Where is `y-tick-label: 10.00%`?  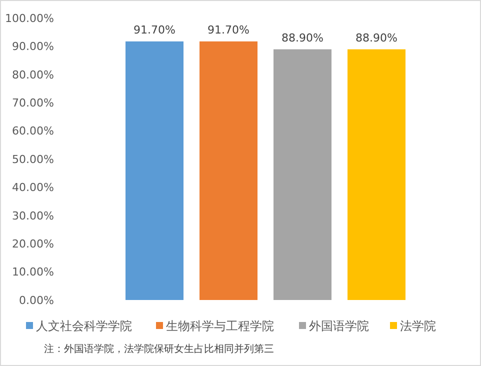
y-tick-label: 10.00% is located at coordinates (33, 272).